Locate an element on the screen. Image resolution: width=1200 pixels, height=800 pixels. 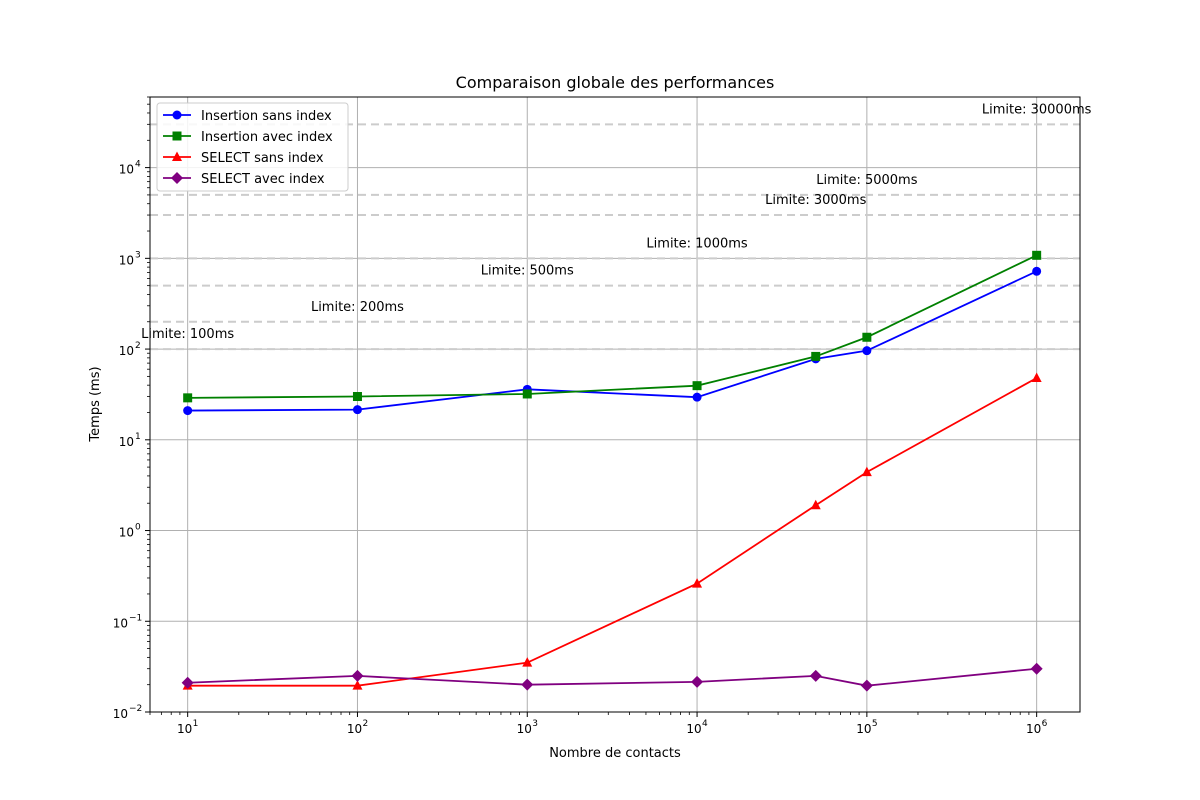
y-axis-label: Temps (ms) is located at coordinates (95, 404).